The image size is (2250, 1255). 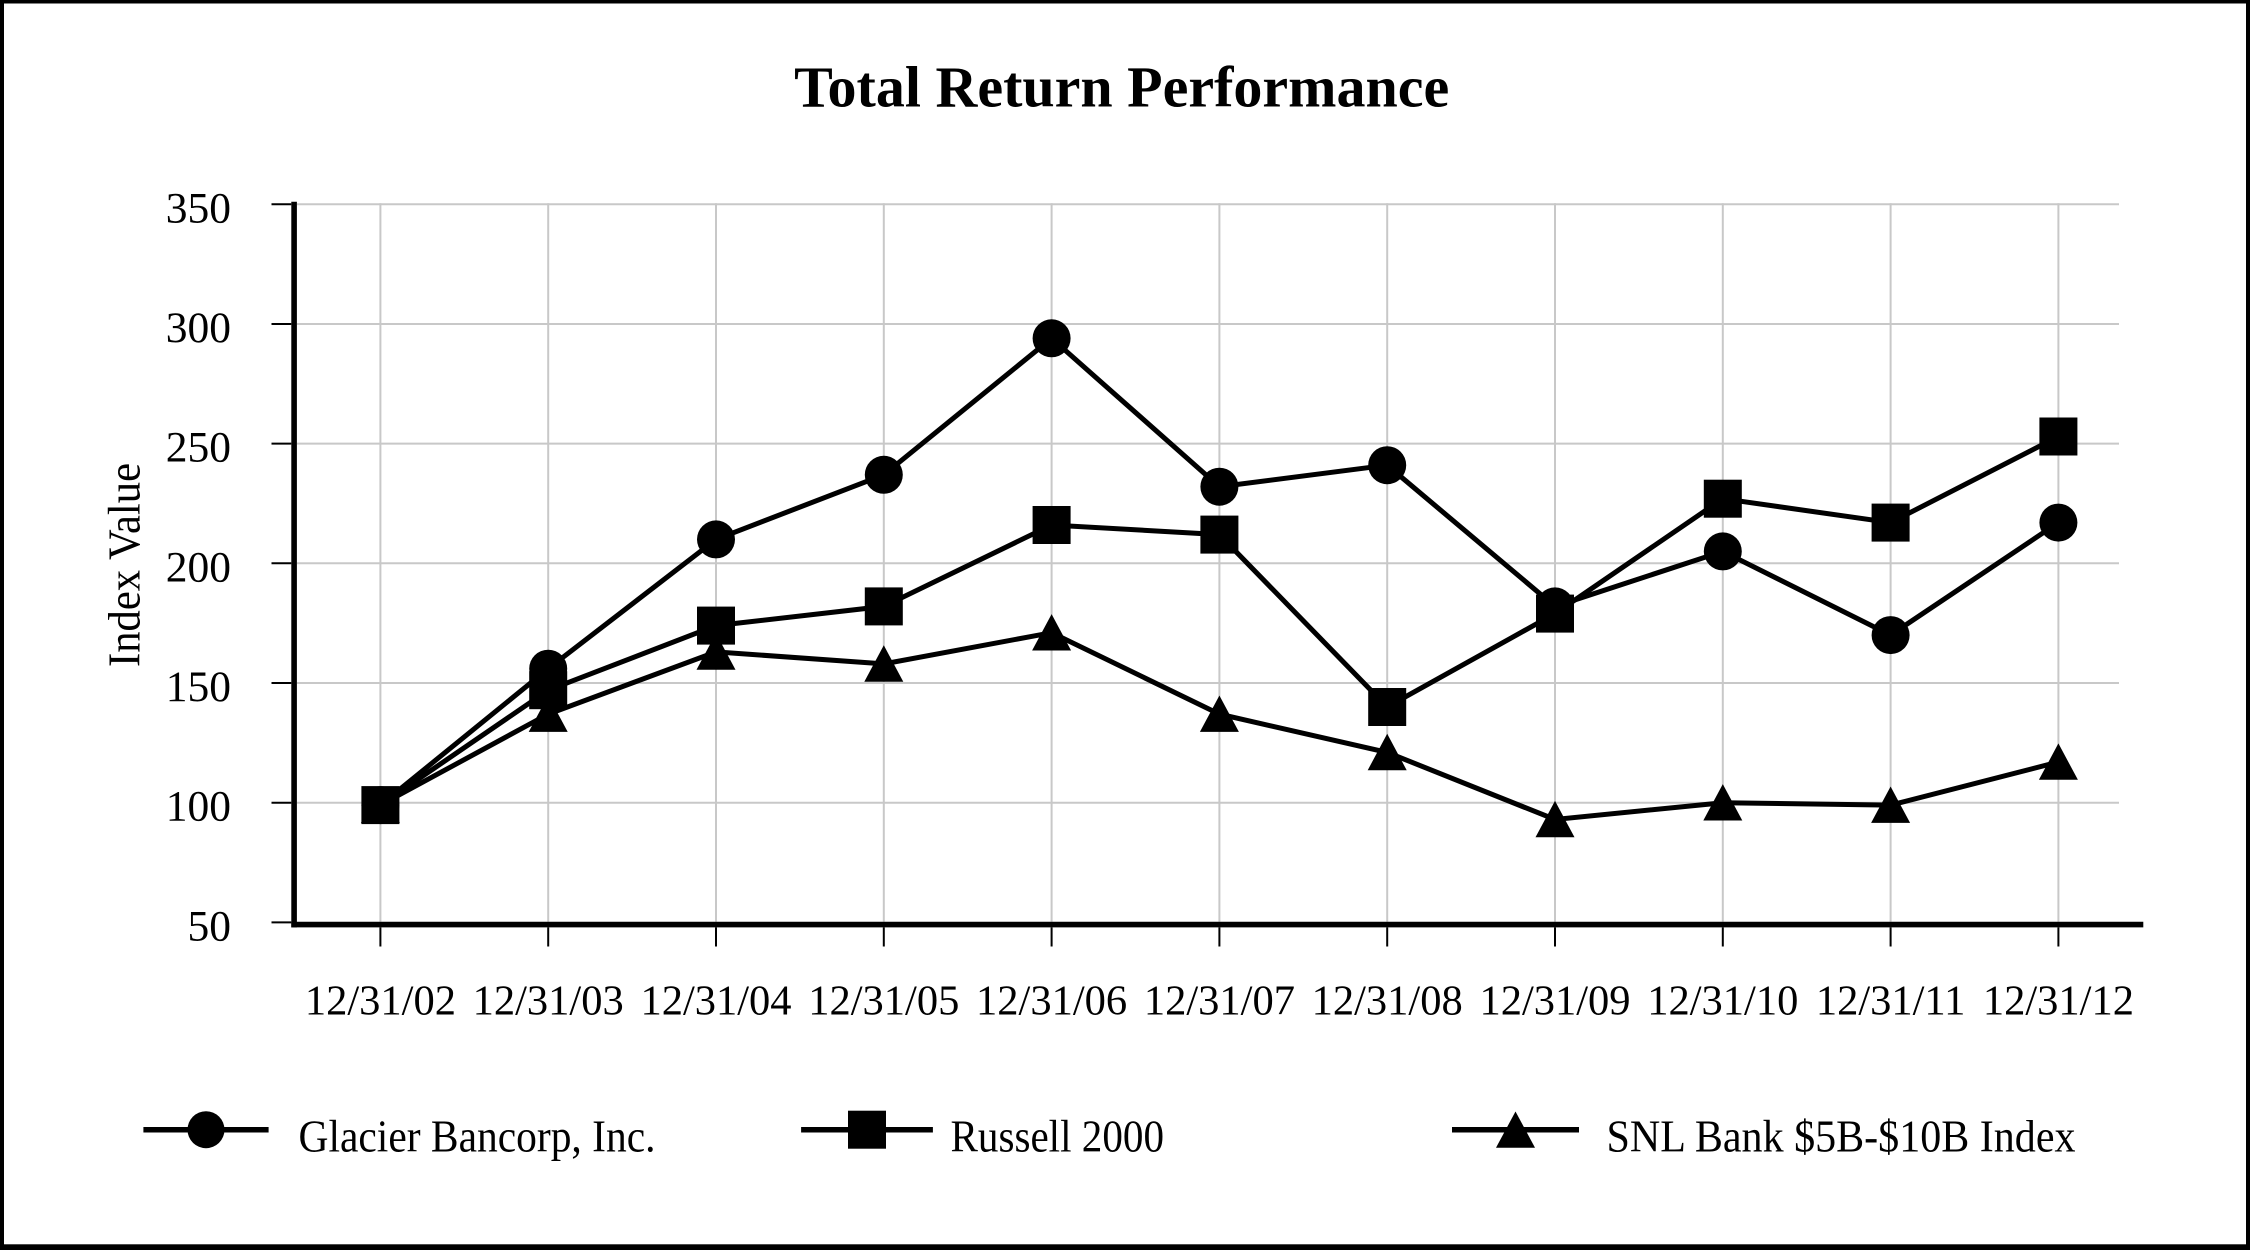 What do you see at coordinates (198, 687) in the screenshot?
I see `svg-text: 150` at bounding box center [198, 687].